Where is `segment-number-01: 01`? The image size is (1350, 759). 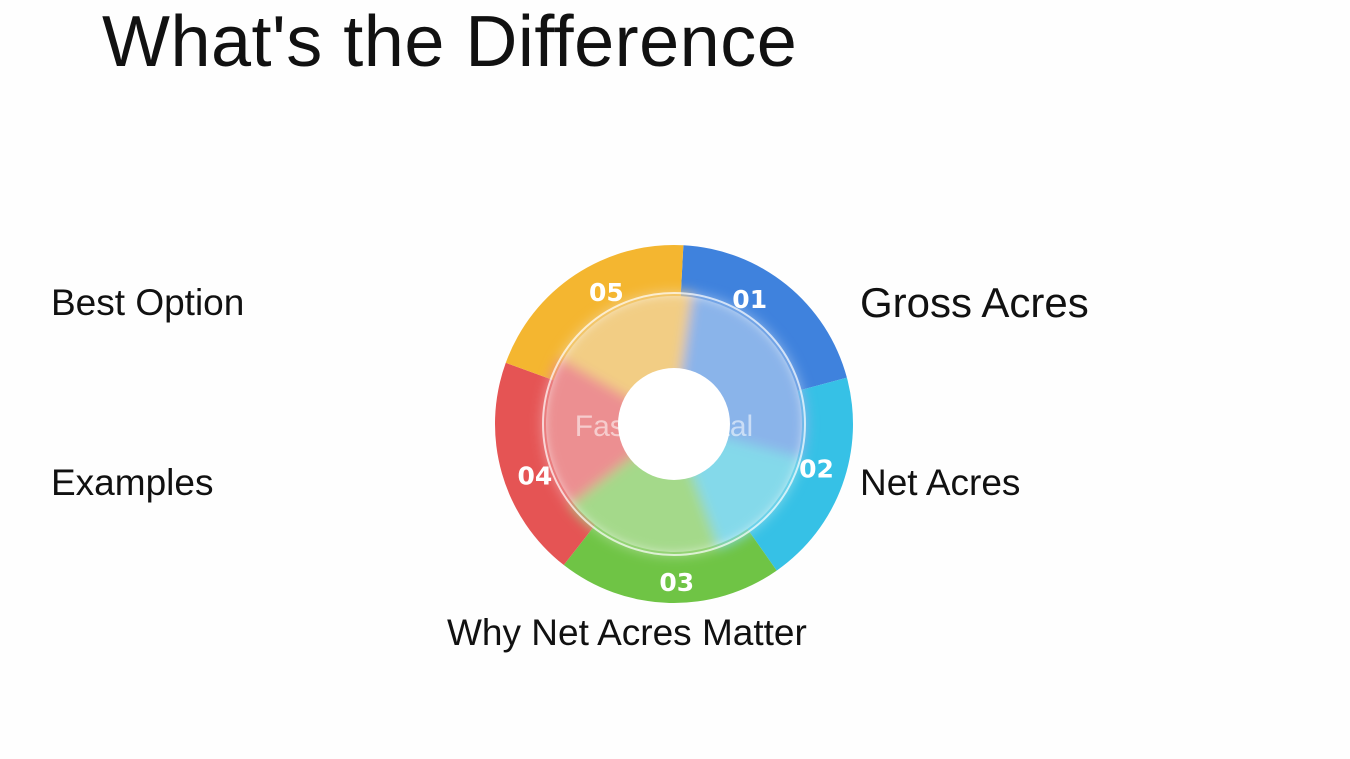 segment-number-01: 01 is located at coordinates (749, 299).